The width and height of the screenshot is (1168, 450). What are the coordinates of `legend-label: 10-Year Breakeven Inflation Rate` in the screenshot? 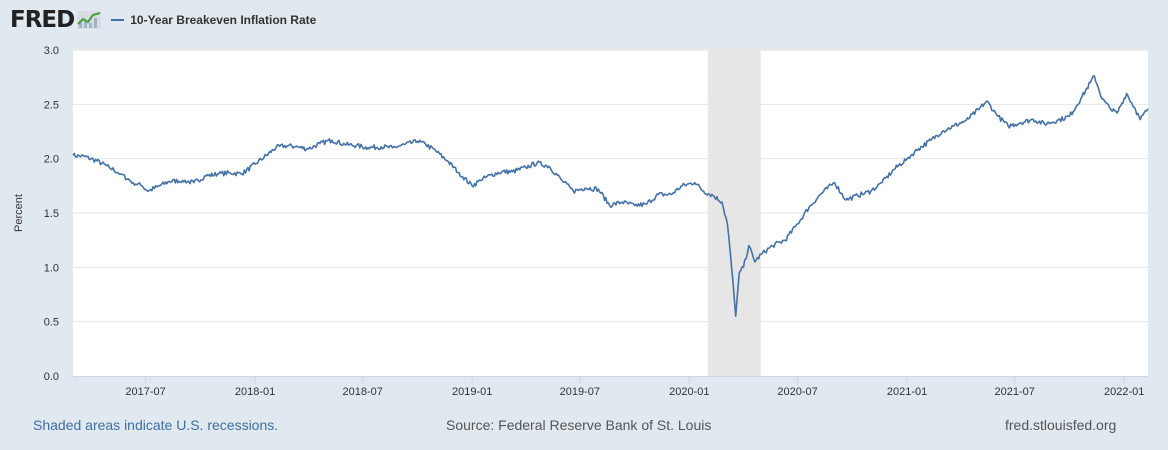 It's located at (223, 20).